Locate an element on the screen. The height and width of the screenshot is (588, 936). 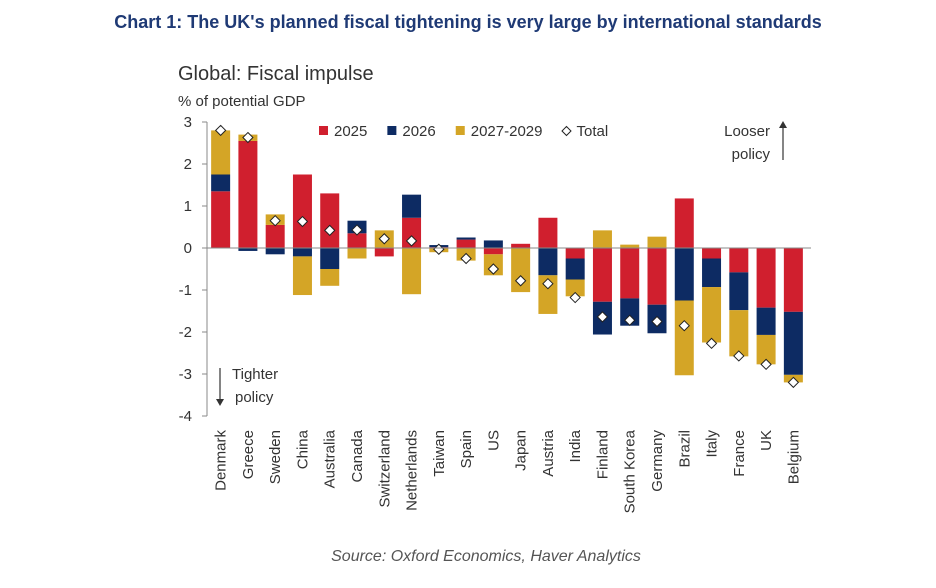
bar-segment-2027-2029-china is located at coordinates (302, 276).